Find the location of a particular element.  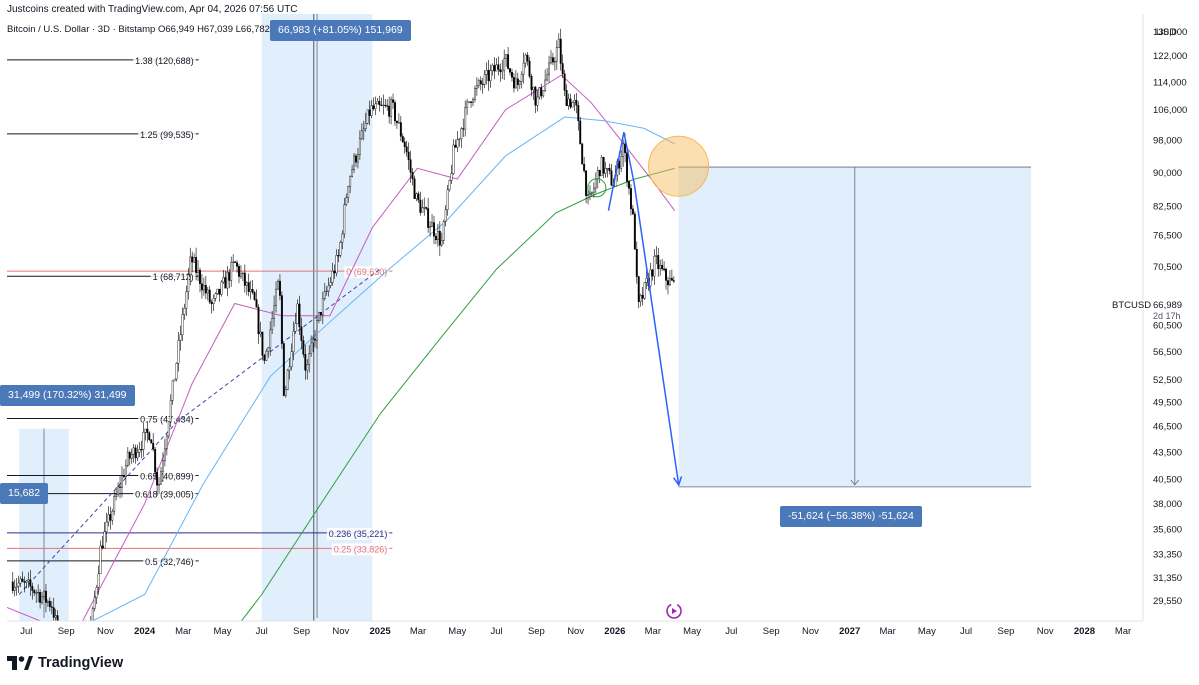

current-symbol-label: BTCUSD is located at coordinates (1132, 305).